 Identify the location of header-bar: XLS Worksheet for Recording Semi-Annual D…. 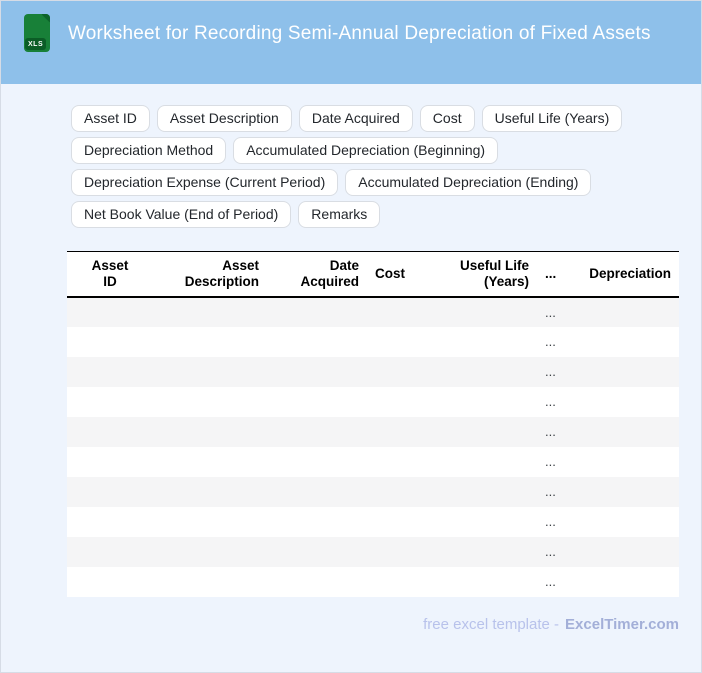
(351, 42).